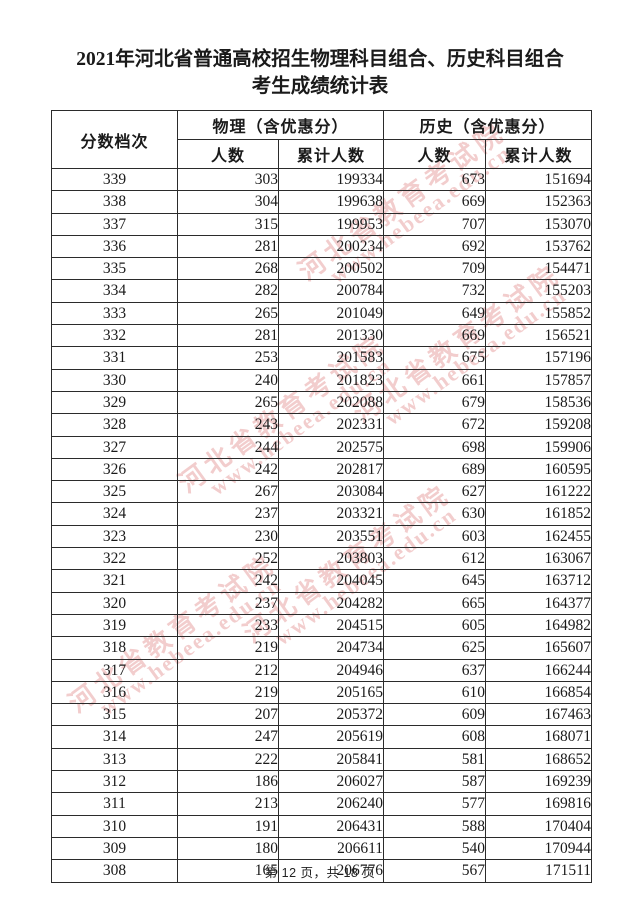 This screenshot has height=905, width=640. Describe the element at coordinates (114, 425) in the screenshot. I see `cell-score-band: 328` at that location.